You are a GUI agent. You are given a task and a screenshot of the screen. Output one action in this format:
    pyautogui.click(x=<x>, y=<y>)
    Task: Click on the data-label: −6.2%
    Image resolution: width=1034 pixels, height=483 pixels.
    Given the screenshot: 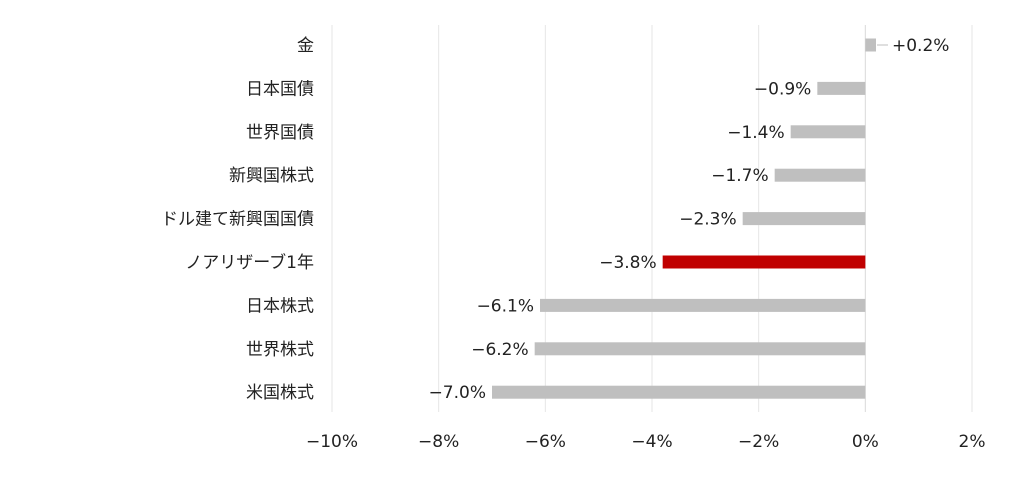 What is the action you would take?
    pyautogui.click(x=499, y=350)
    